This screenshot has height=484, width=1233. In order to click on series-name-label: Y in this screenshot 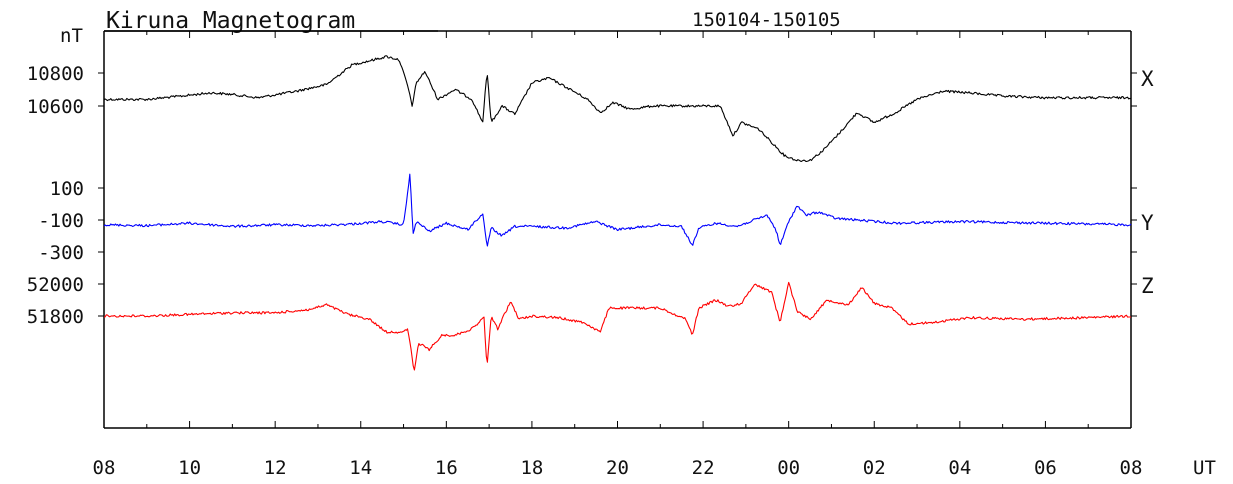, I will do `click(1147, 223)`.